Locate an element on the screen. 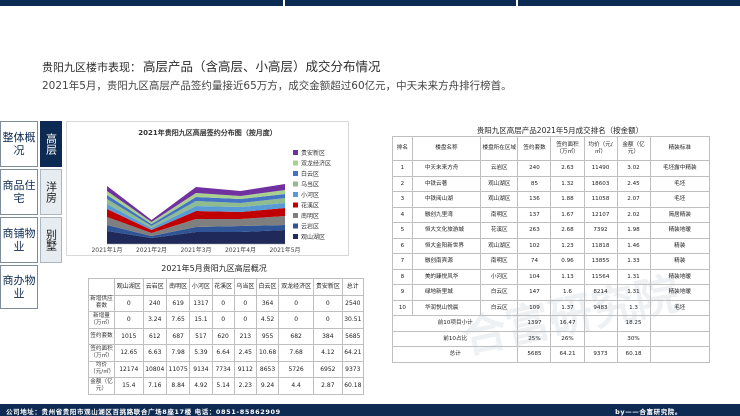 The image size is (740, 416). table-row: 3 中铁阅山湖 观山湖区 136 1.88 11058 2.07 毛坯 is located at coordinates (551, 199).